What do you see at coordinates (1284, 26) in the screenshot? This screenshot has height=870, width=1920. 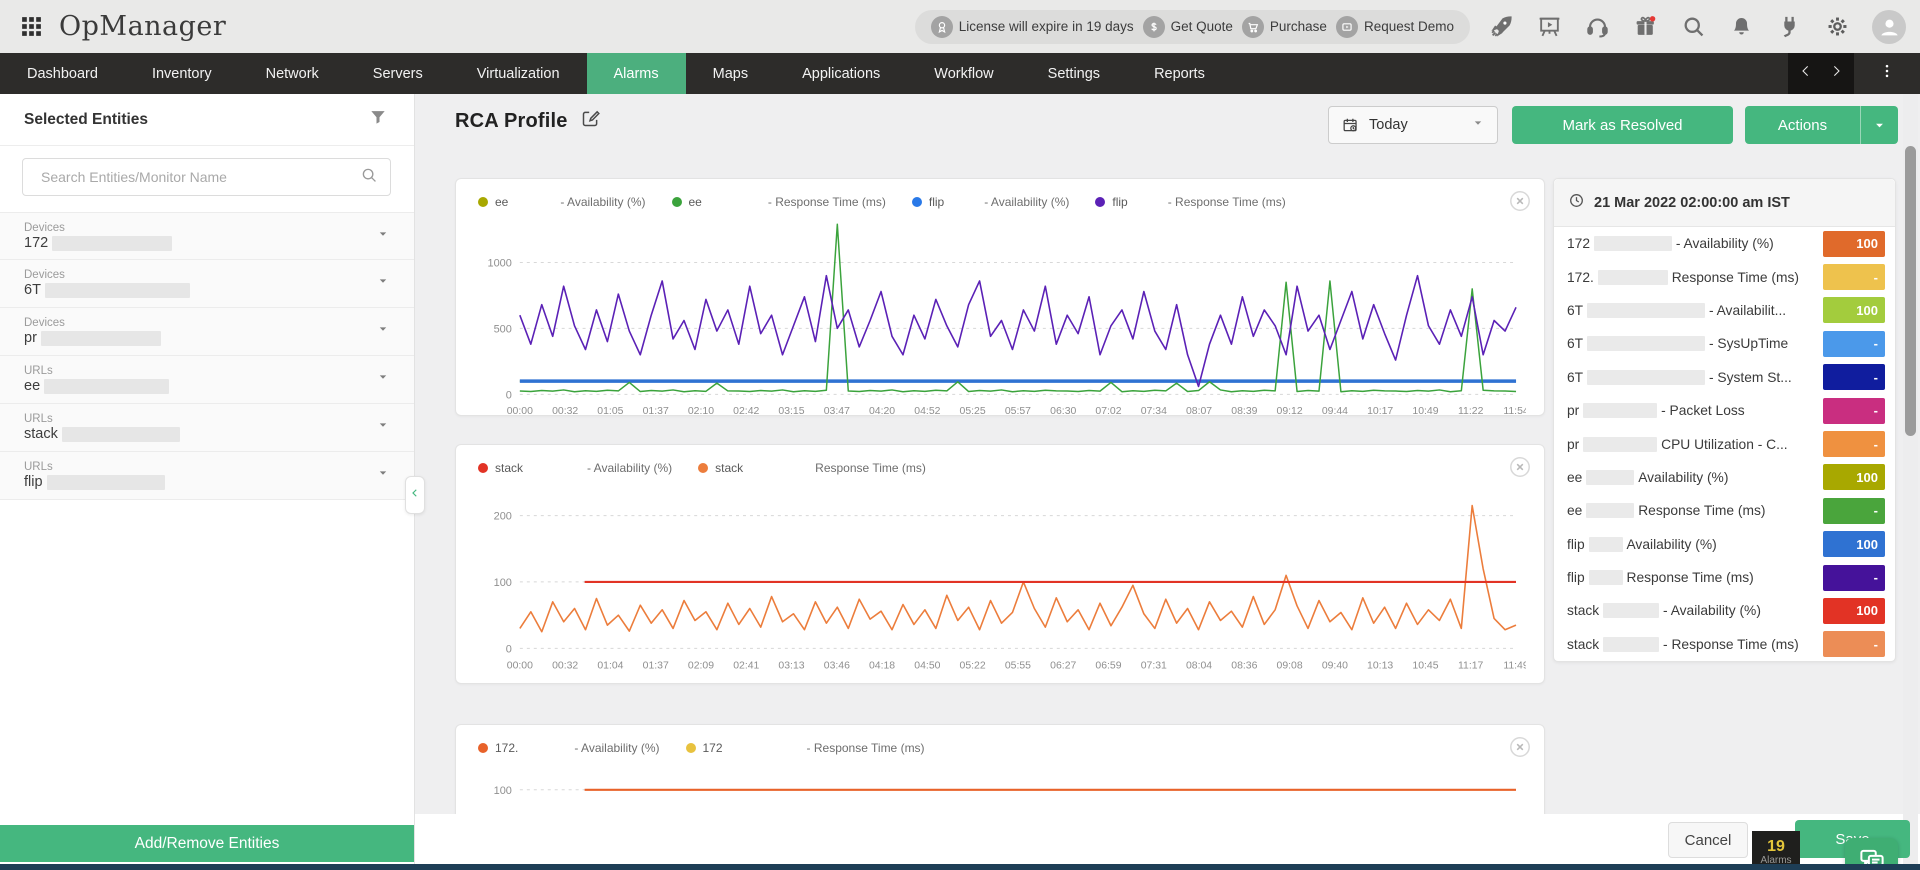 I see `purchase-link: Purchase` at bounding box center [1284, 26].